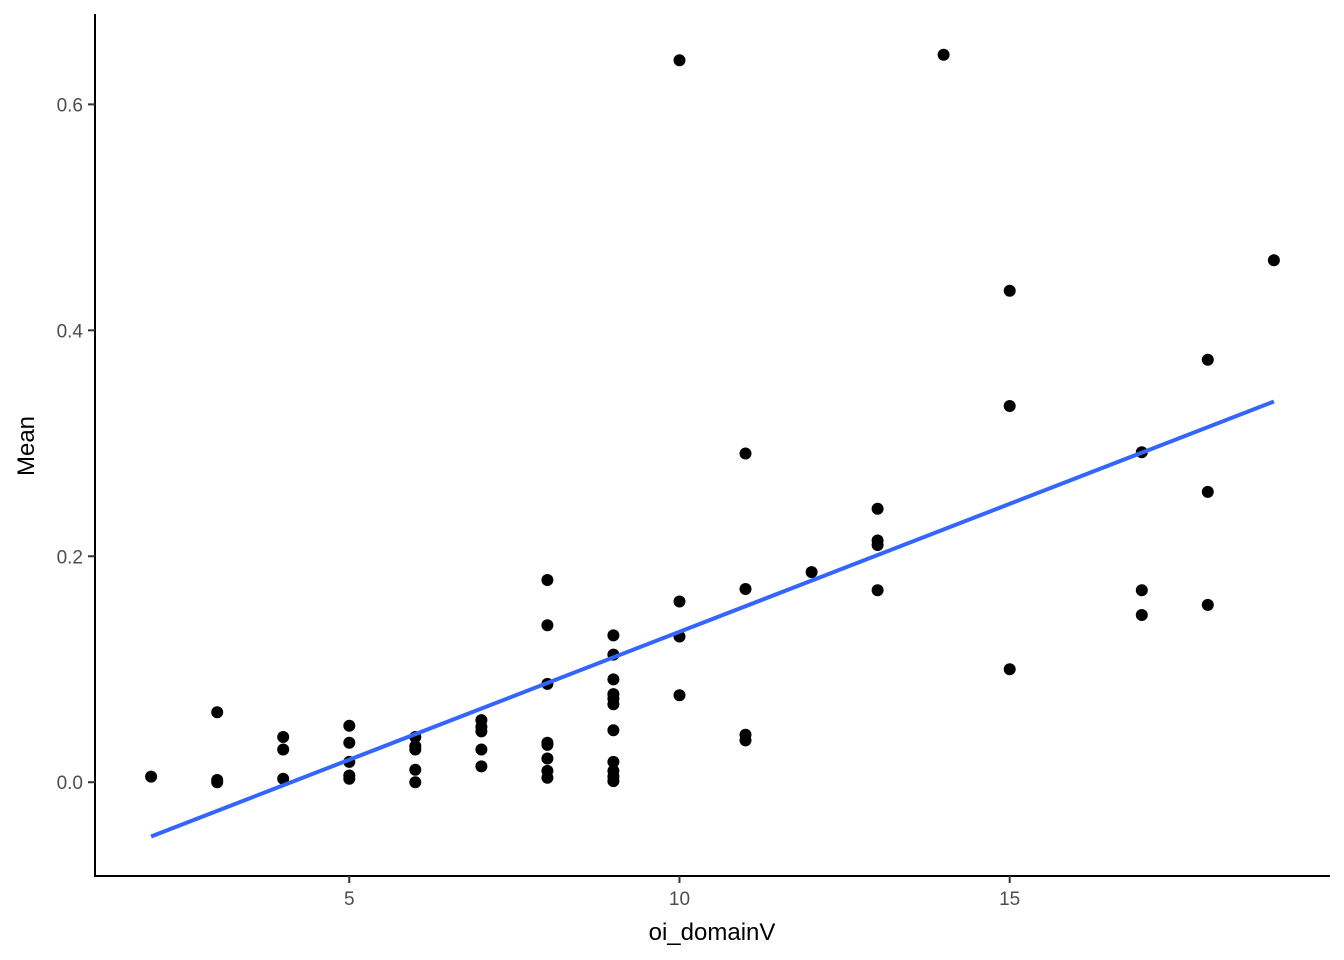 The width and height of the screenshot is (1344, 960). What do you see at coordinates (70, 331) in the screenshot?
I see `y-tick-label: 0.4` at bounding box center [70, 331].